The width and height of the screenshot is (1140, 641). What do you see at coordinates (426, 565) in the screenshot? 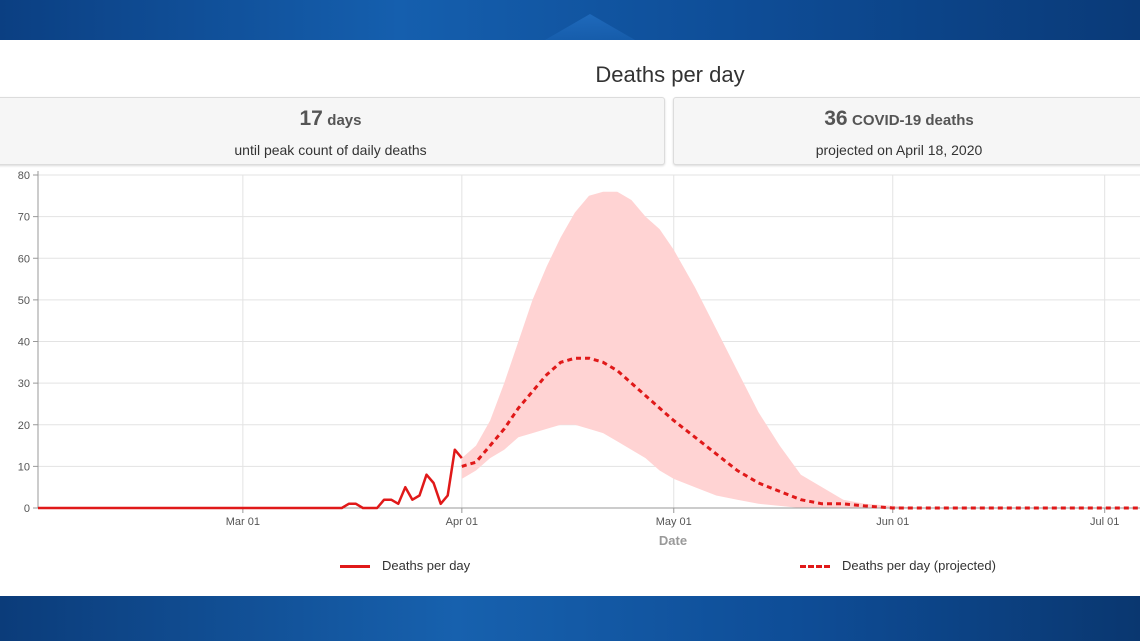
I see `legend-label-actual: Deaths per day` at bounding box center [426, 565].